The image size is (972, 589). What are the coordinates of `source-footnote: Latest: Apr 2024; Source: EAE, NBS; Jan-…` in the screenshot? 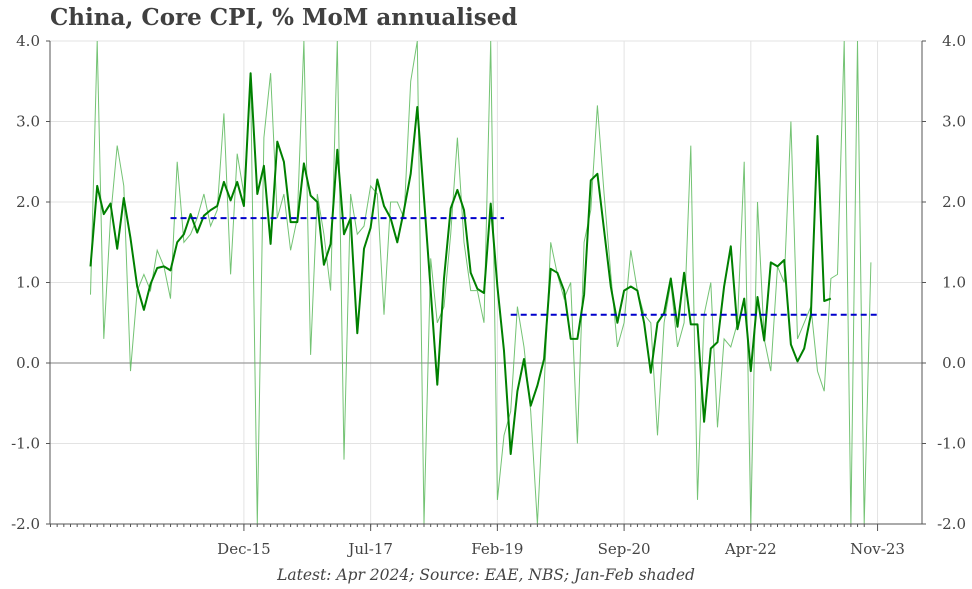 It's located at (486, 575).